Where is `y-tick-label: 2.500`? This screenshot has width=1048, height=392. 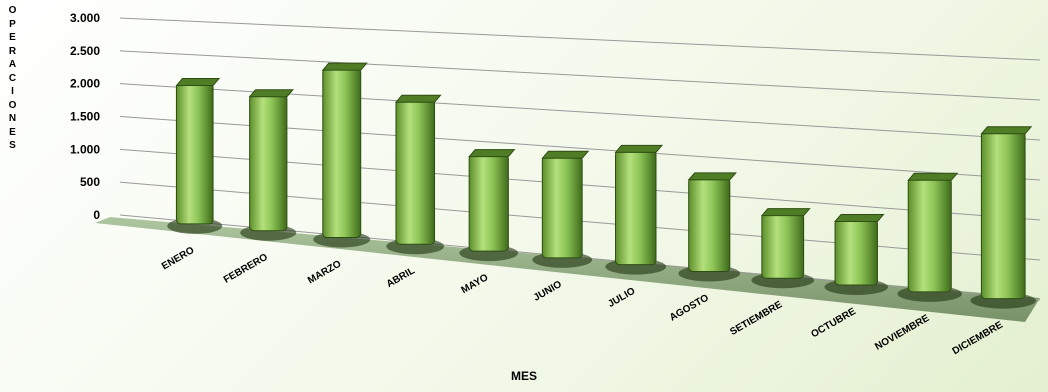 y-tick-label: 2.500 is located at coordinates (85, 51).